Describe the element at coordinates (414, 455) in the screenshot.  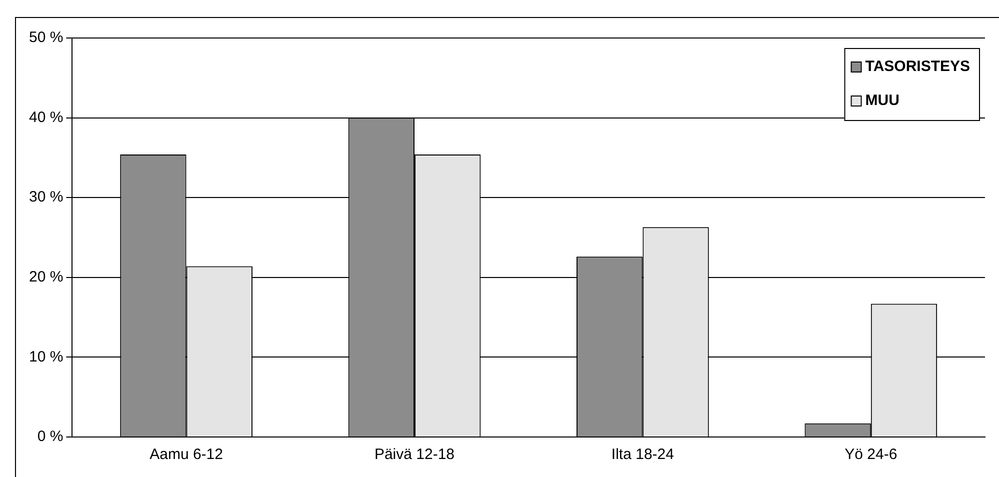
I see `x-tick-label: Päivä 12-18` at that location.